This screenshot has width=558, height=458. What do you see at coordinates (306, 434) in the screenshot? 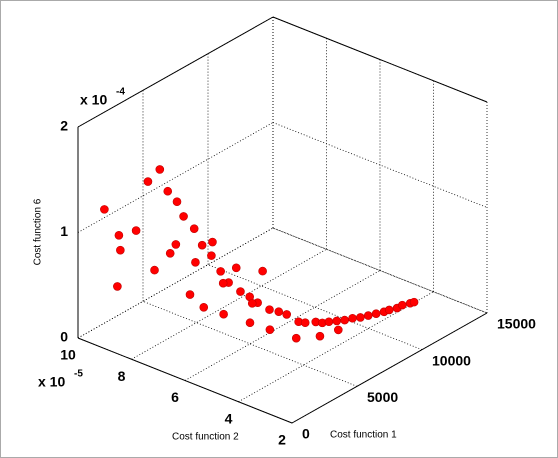
I see `x-tick-label: 0` at bounding box center [306, 434].